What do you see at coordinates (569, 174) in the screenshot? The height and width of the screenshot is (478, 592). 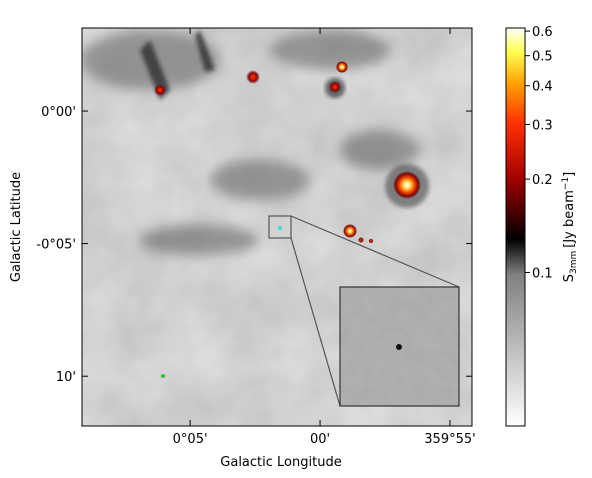 I see `cb-close: ]` at bounding box center [569, 174].